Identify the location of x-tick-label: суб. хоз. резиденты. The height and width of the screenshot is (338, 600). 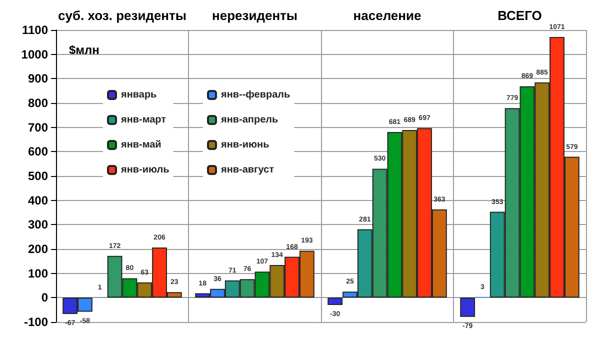
(122, 15).